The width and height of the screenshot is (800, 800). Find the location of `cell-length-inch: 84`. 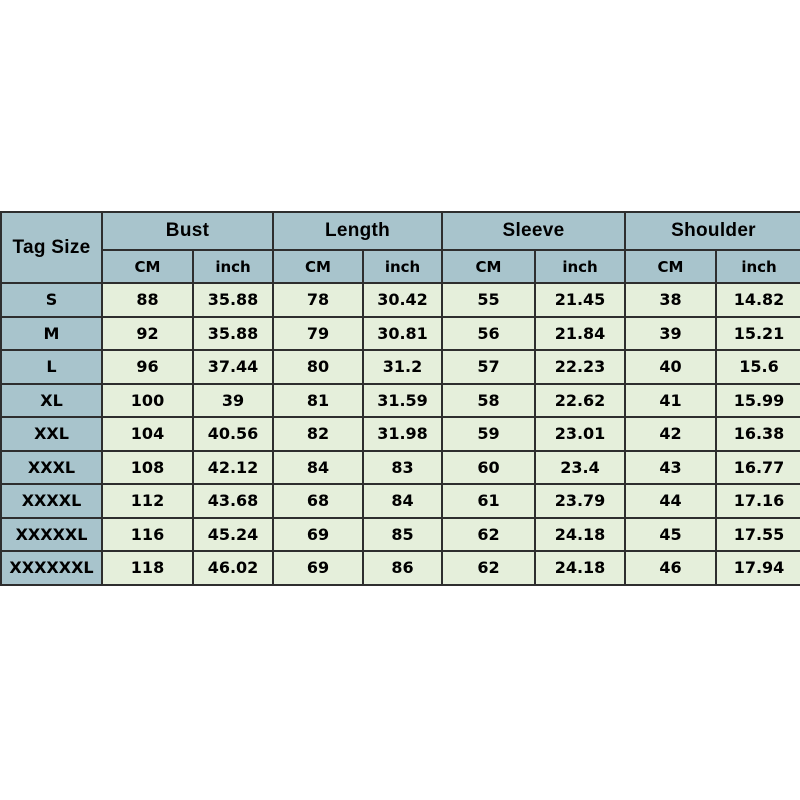

cell-length-inch: 84 is located at coordinates (403, 501).